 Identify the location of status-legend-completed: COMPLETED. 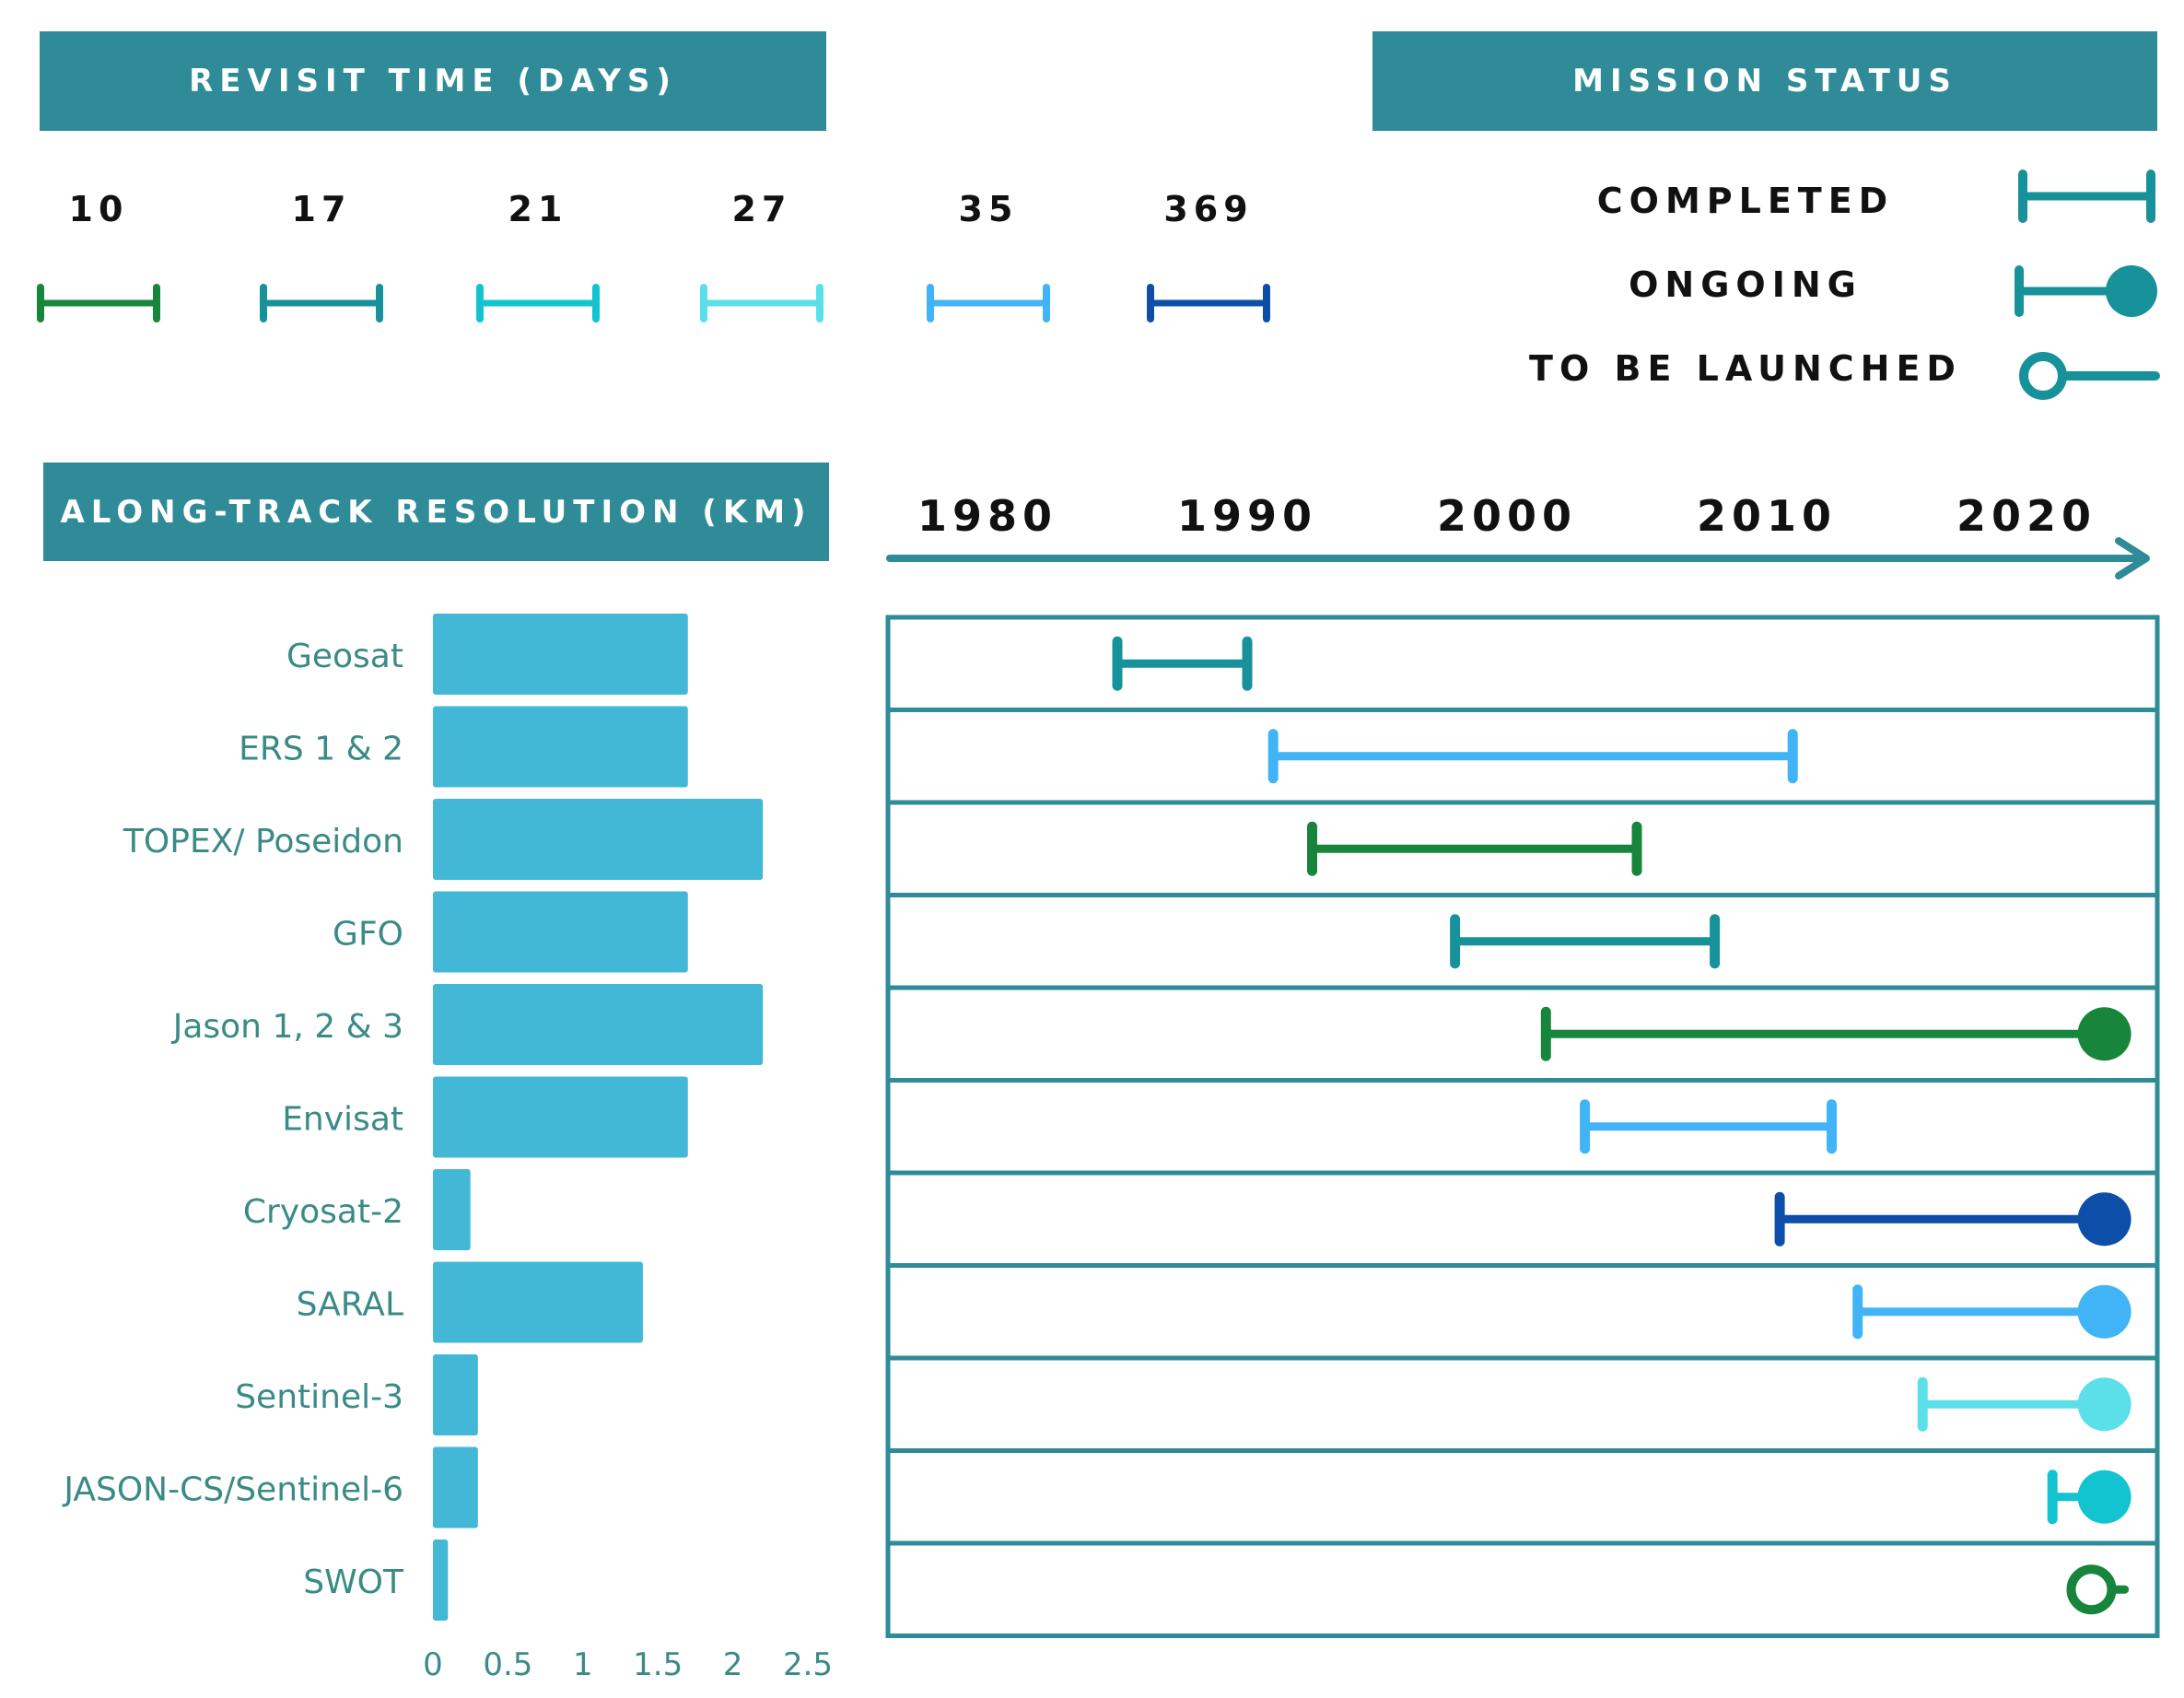
(1745, 201).